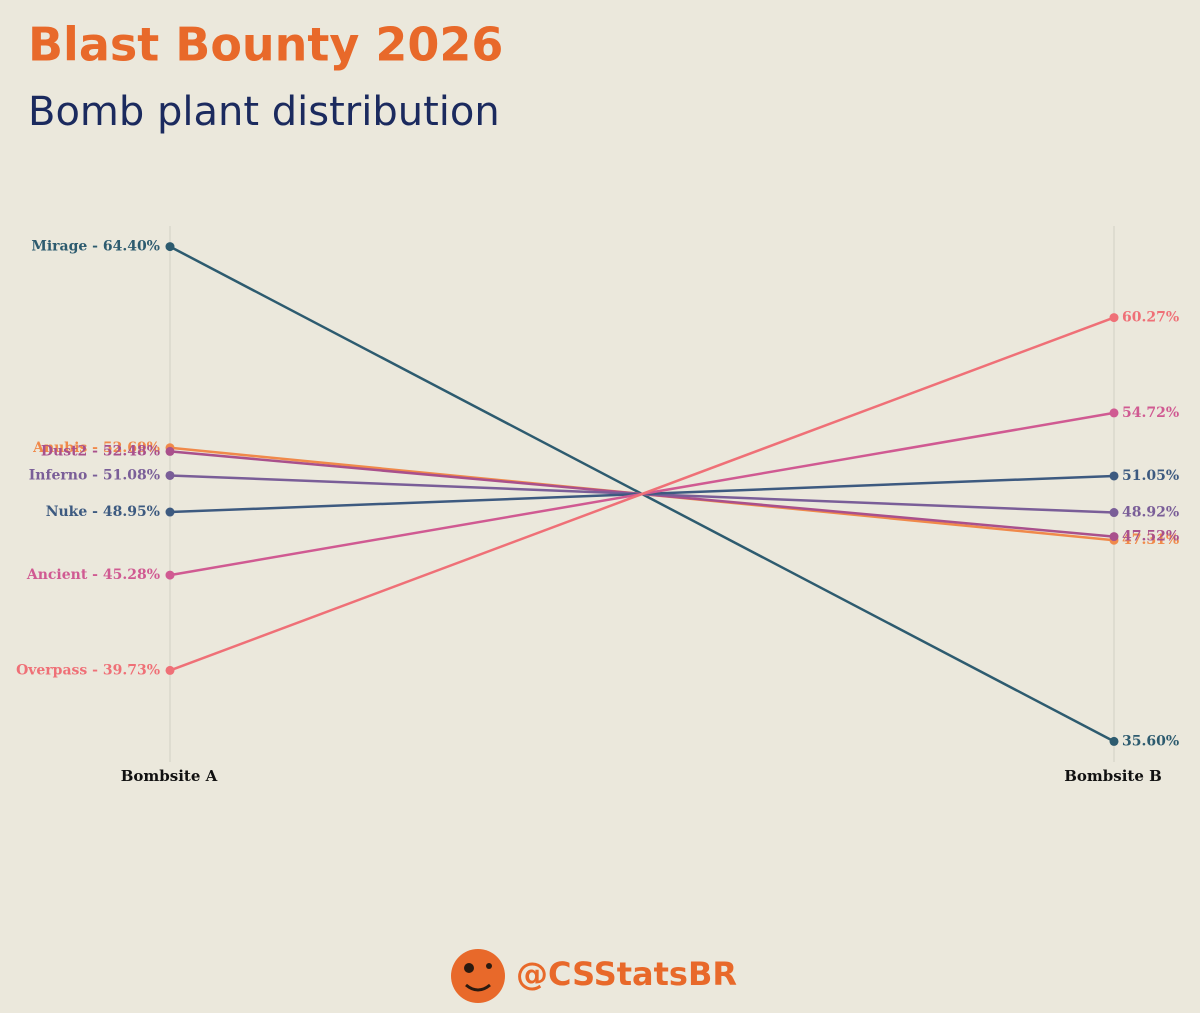 The width and height of the screenshot is (1200, 1013). What do you see at coordinates (93, 575) in the screenshot?
I see `value-label: Ancient - 45.28%` at bounding box center [93, 575].